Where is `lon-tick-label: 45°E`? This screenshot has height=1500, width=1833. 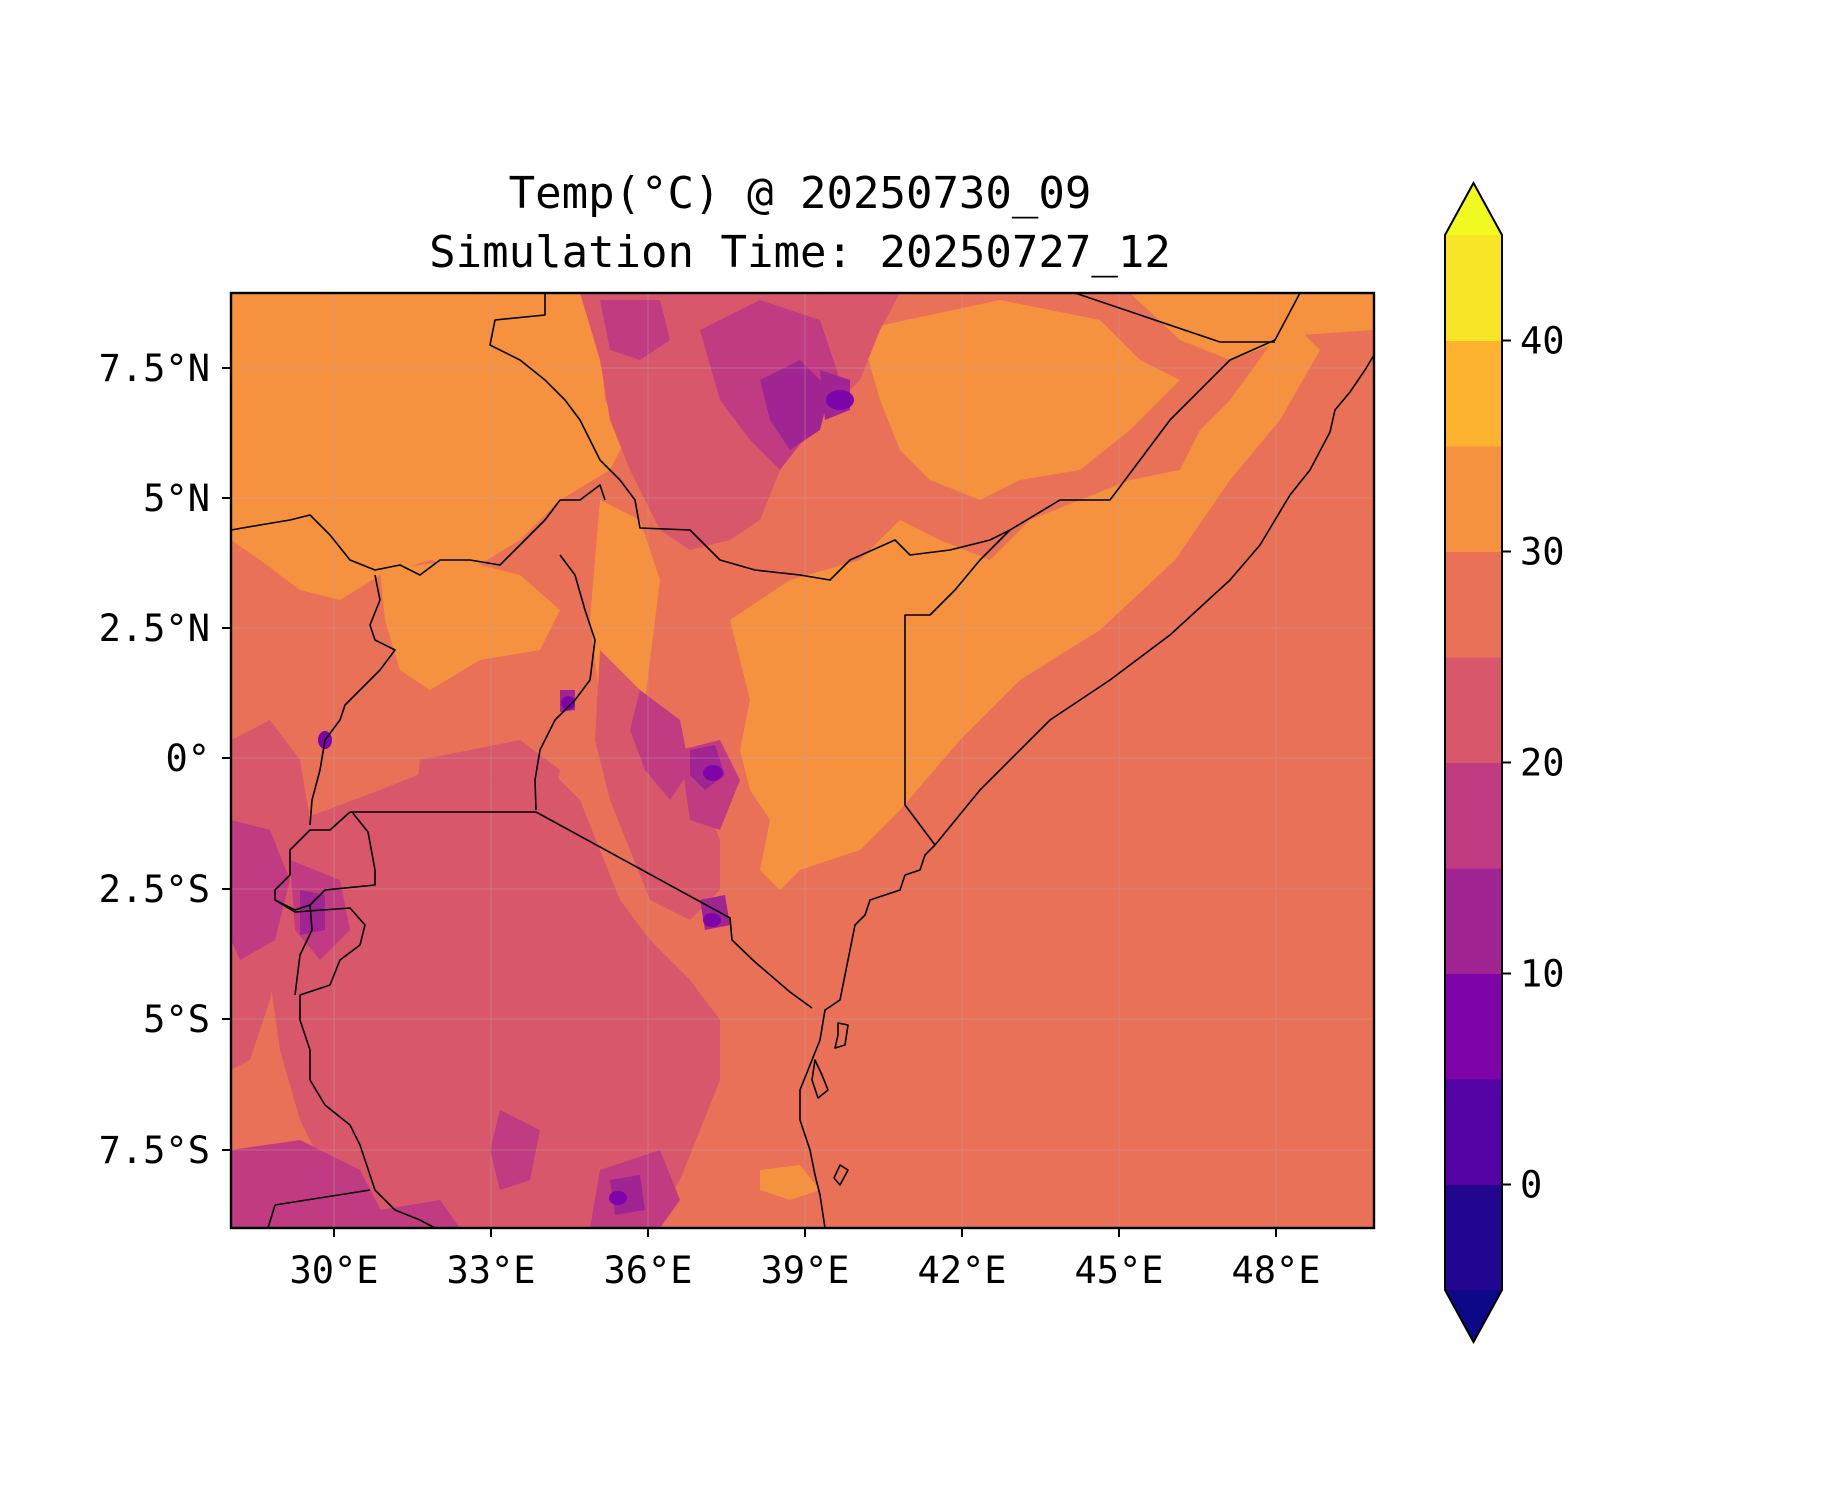
lon-tick-label: 45°E is located at coordinates (1118, 1270).